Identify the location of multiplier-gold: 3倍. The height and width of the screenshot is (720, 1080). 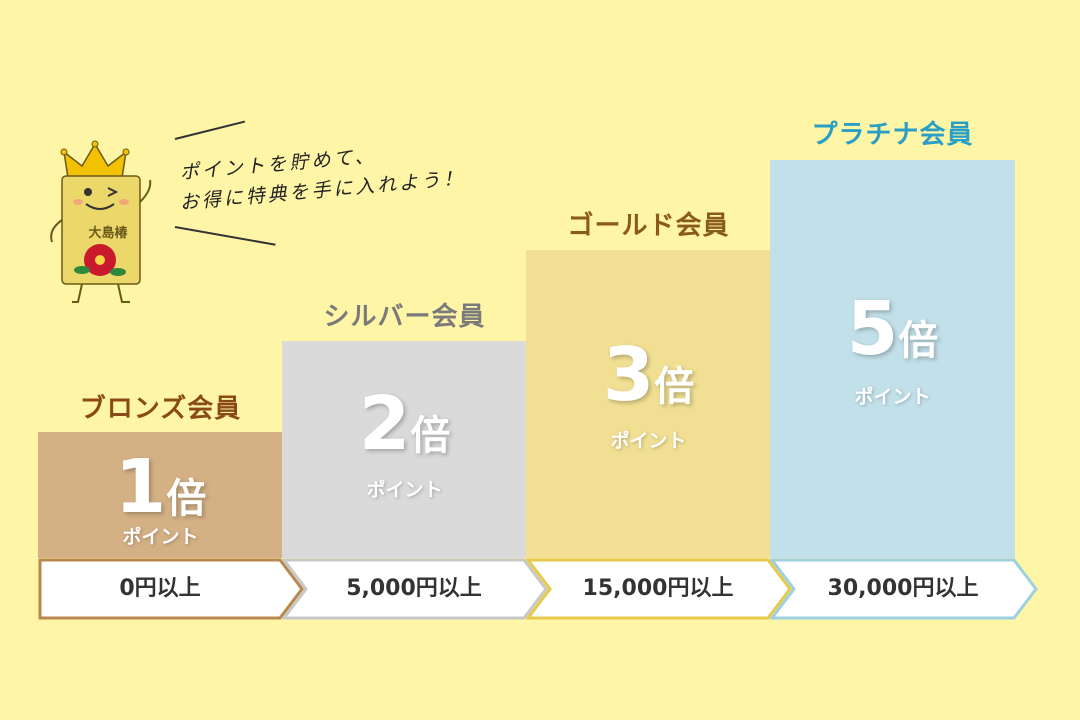
(648, 375).